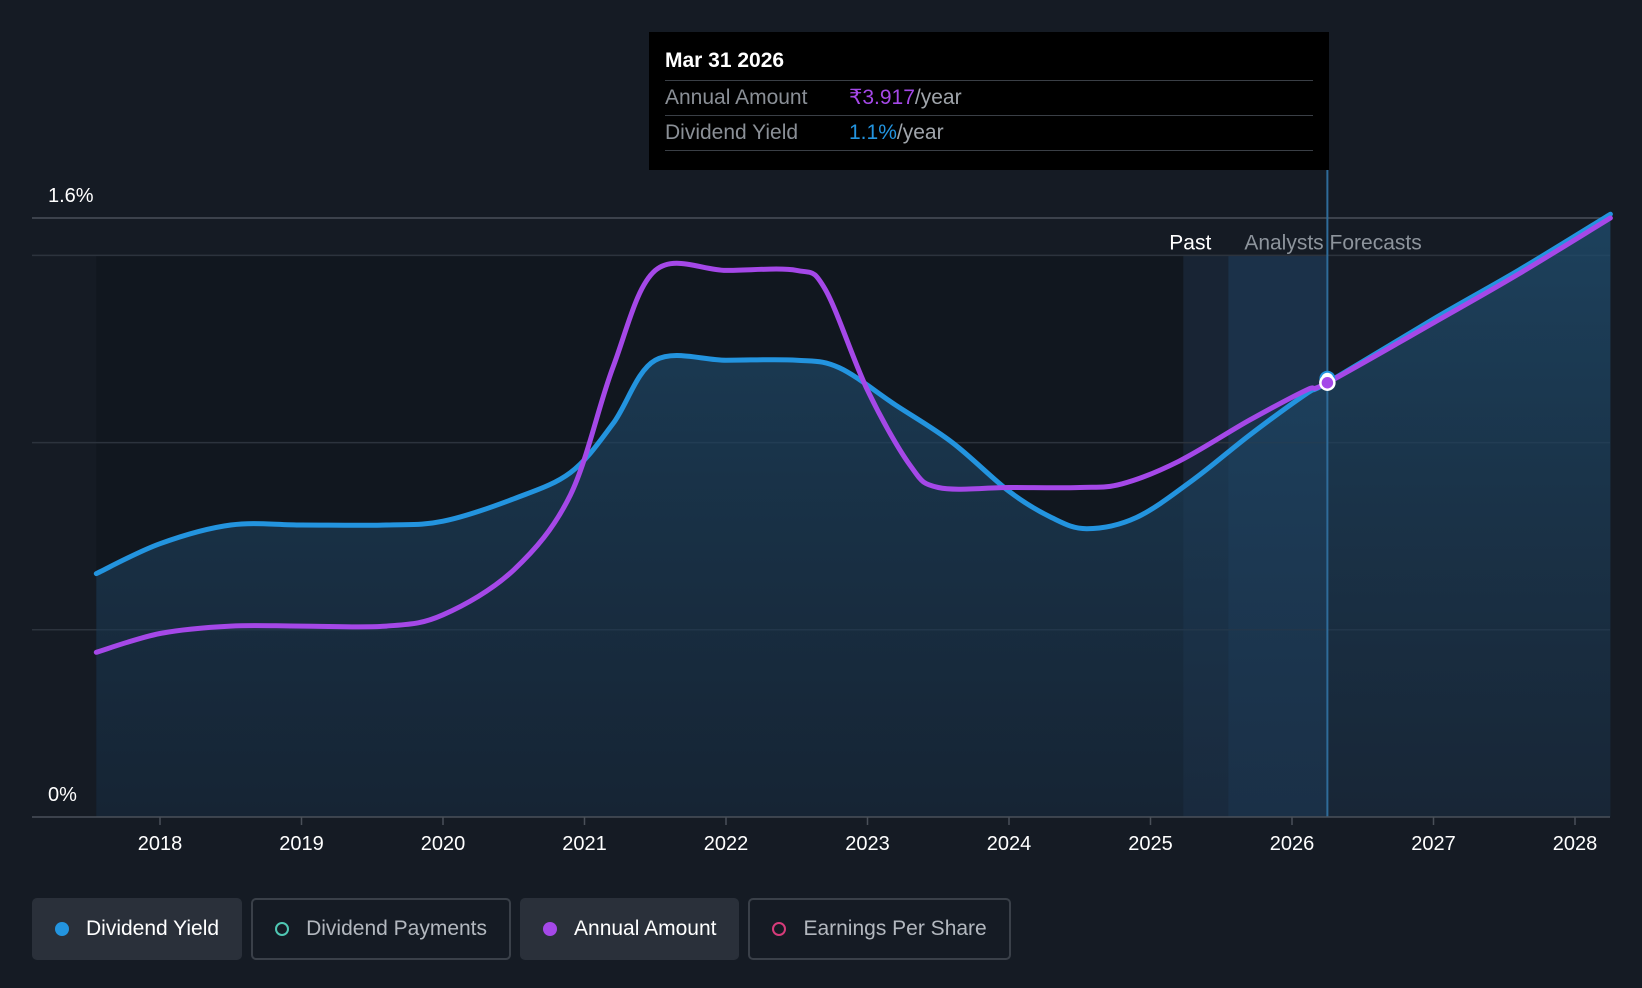 Image resolution: width=1642 pixels, height=988 pixels. Describe the element at coordinates (62, 929) in the screenshot. I see `blue-dot-icon` at that location.